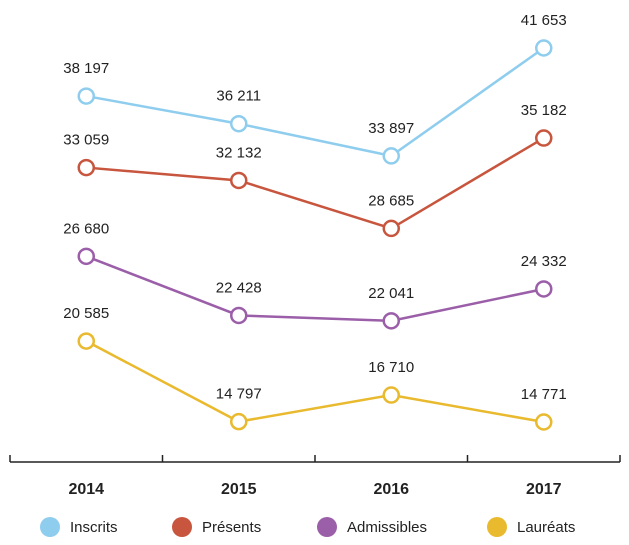  Describe the element at coordinates (391, 489) in the screenshot. I see `x-tick-label: 2016` at that location.